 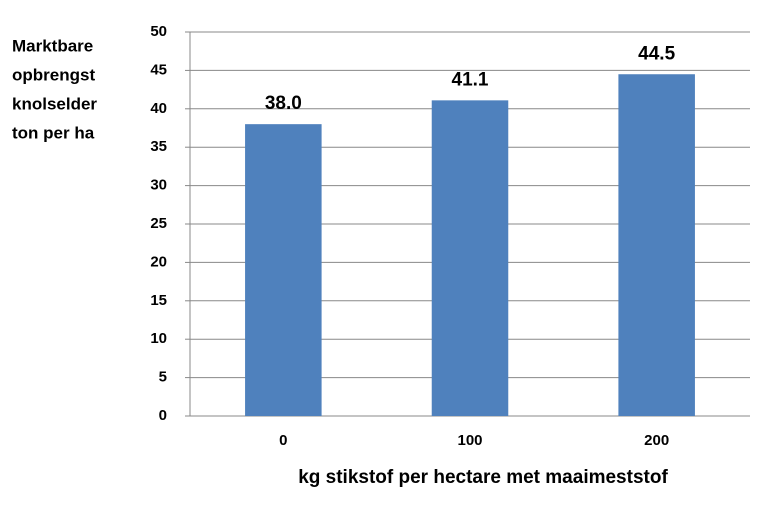 What do you see at coordinates (158, 223) in the screenshot?
I see `y-tick-label: 25` at bounding box center [158, 223].